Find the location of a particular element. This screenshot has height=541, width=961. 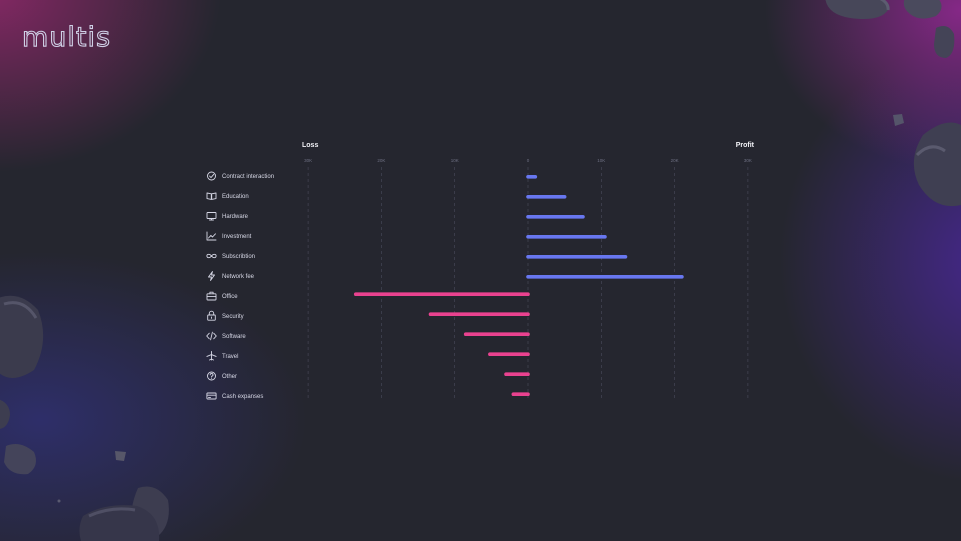

card-icon is located at coordinates (211, 396).